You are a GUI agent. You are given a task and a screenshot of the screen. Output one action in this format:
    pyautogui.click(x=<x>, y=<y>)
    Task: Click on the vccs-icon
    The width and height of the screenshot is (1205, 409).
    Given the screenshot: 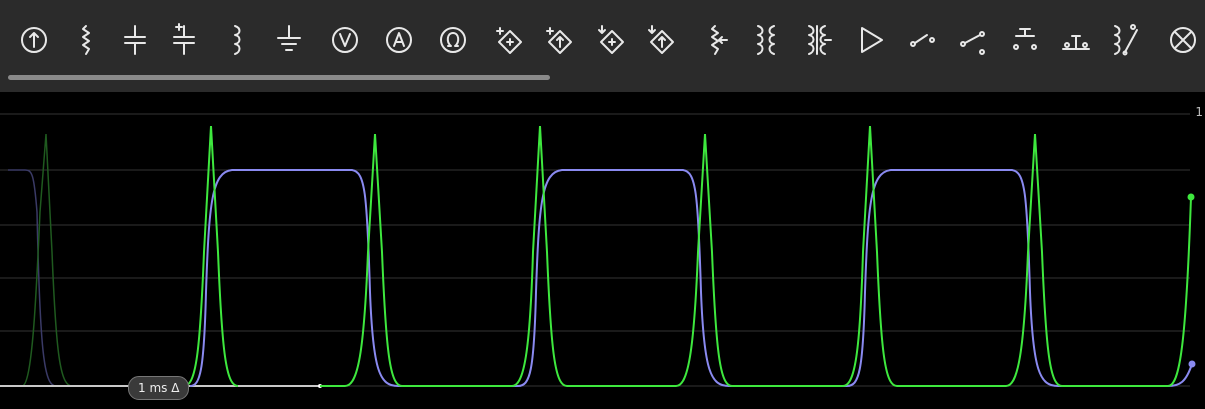 What is the action you would take?
    pyautogui.click(x=559, y=40)
    